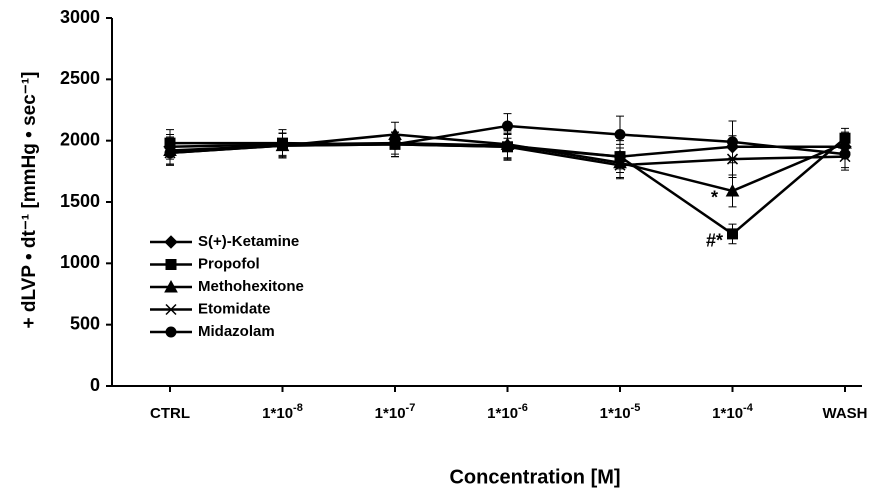 The width and height of the screenshot is (877, 489). I want to click on x-tick-label: WASH, so click(845, 413).